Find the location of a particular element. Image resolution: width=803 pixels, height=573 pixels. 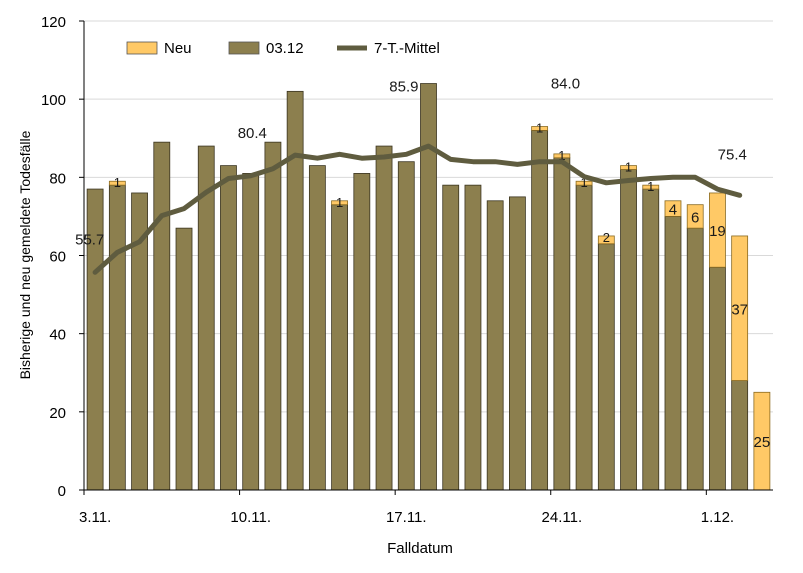

x-tick-label-28: 1.12. is located at coordinates (717, 517).